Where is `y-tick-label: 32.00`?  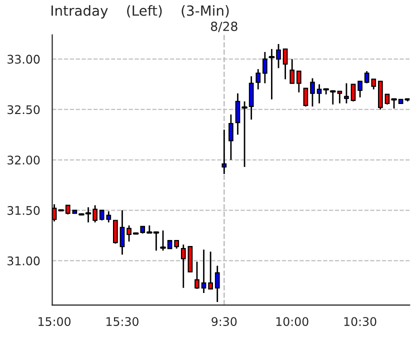 y-tick-label: 32.00 is located at coordinates (24, 160).